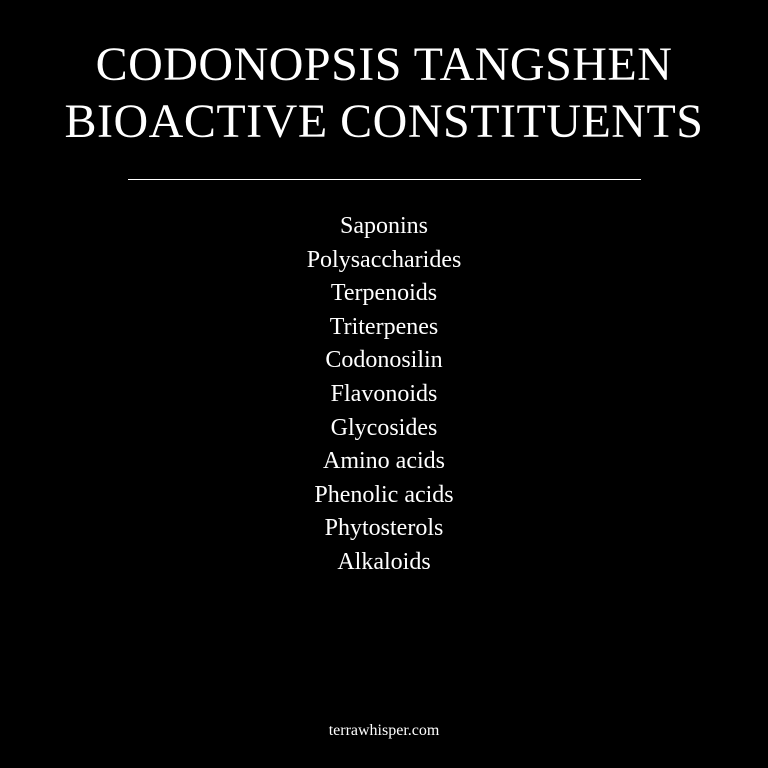  What do you see at coordinates (384, 326) in the screenshot?
I see `list-item: Triterpenes` at bounding box center [384, 326].